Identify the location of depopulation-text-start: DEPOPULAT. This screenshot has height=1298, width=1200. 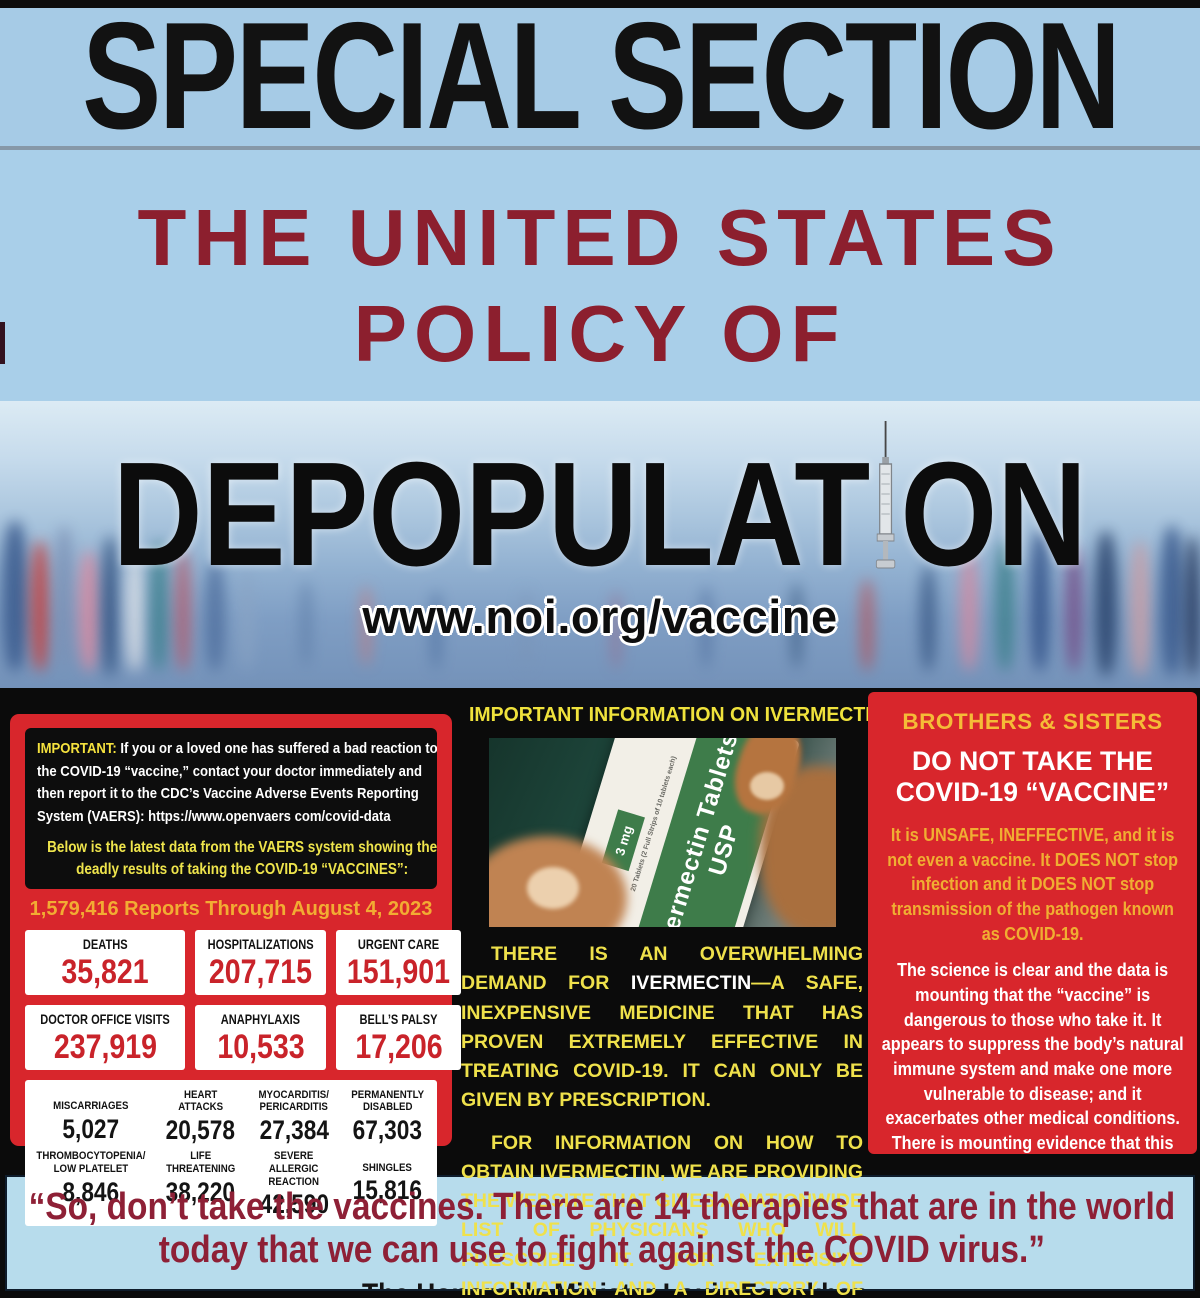
(491, 514).